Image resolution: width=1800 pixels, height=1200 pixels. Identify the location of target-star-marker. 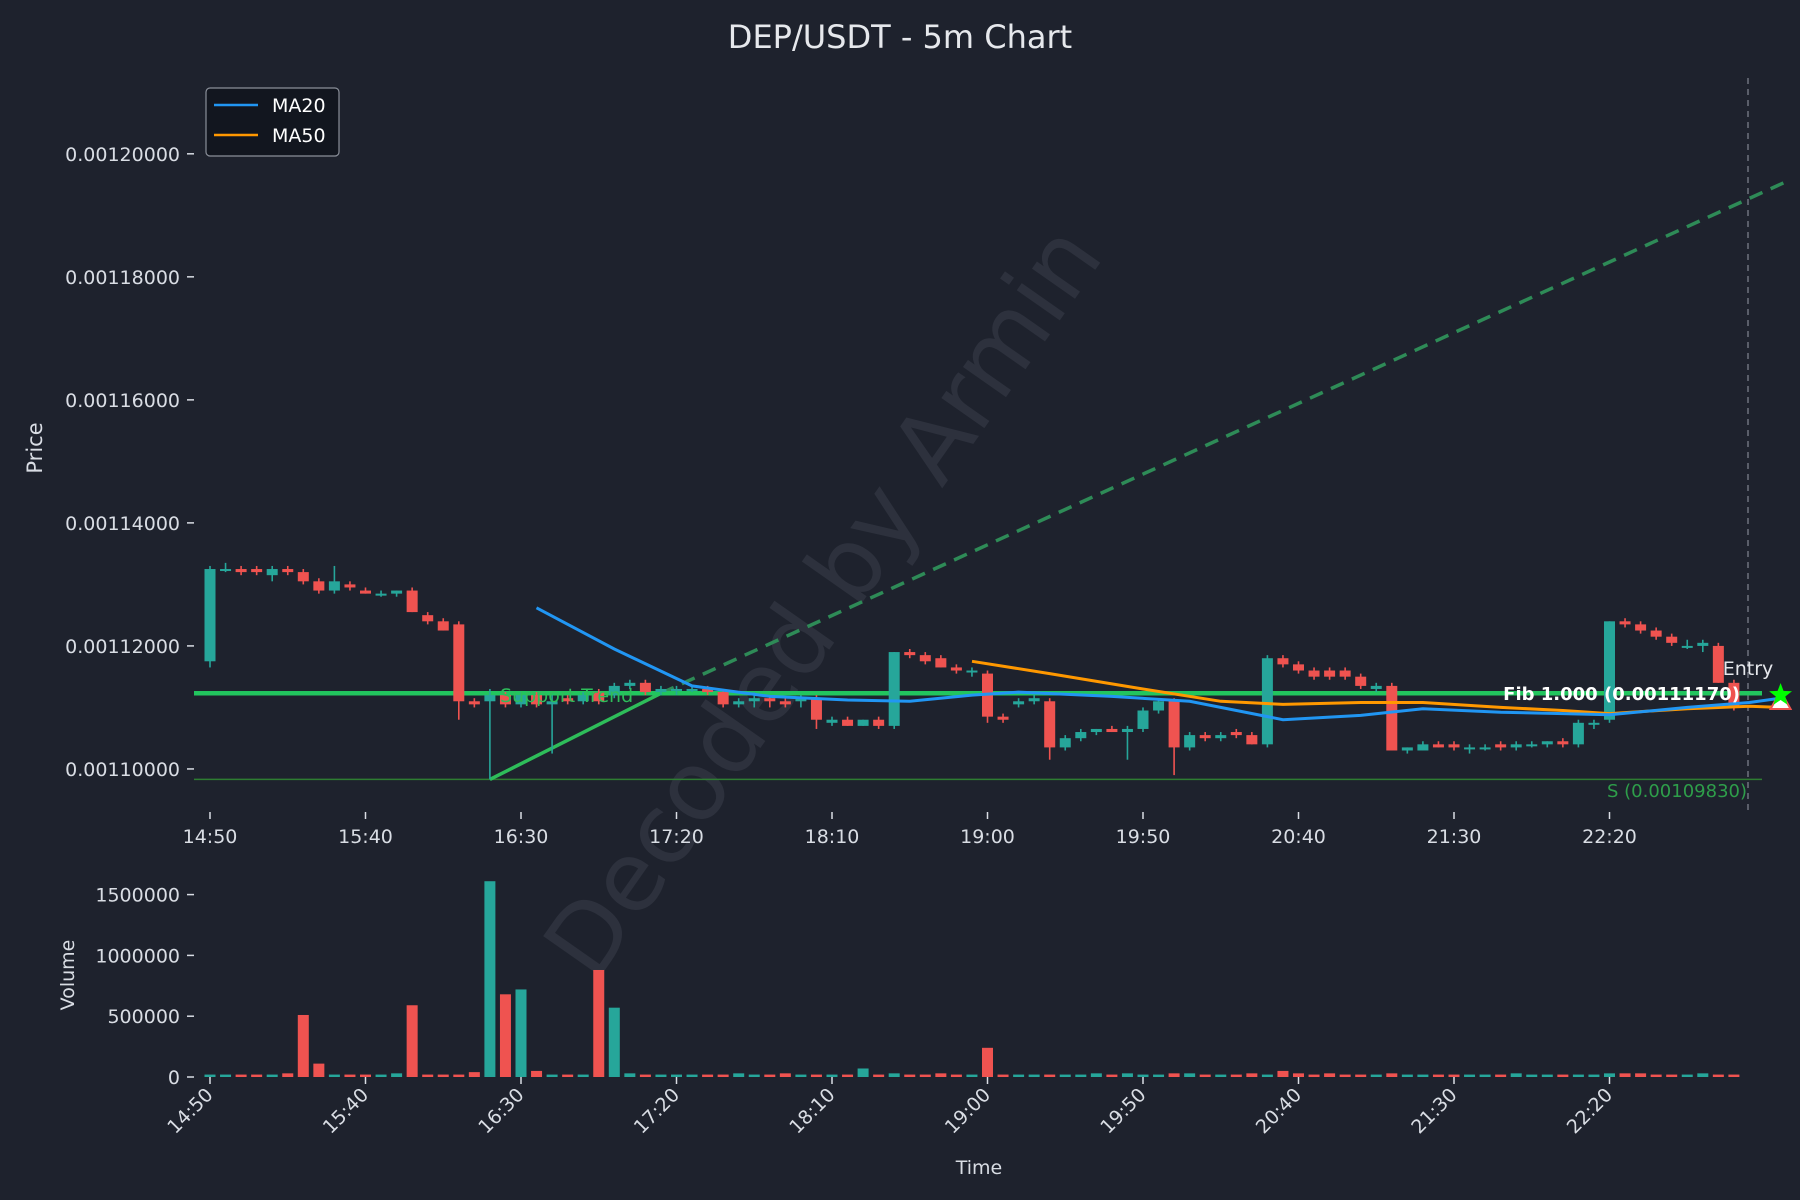
(1780, 694).